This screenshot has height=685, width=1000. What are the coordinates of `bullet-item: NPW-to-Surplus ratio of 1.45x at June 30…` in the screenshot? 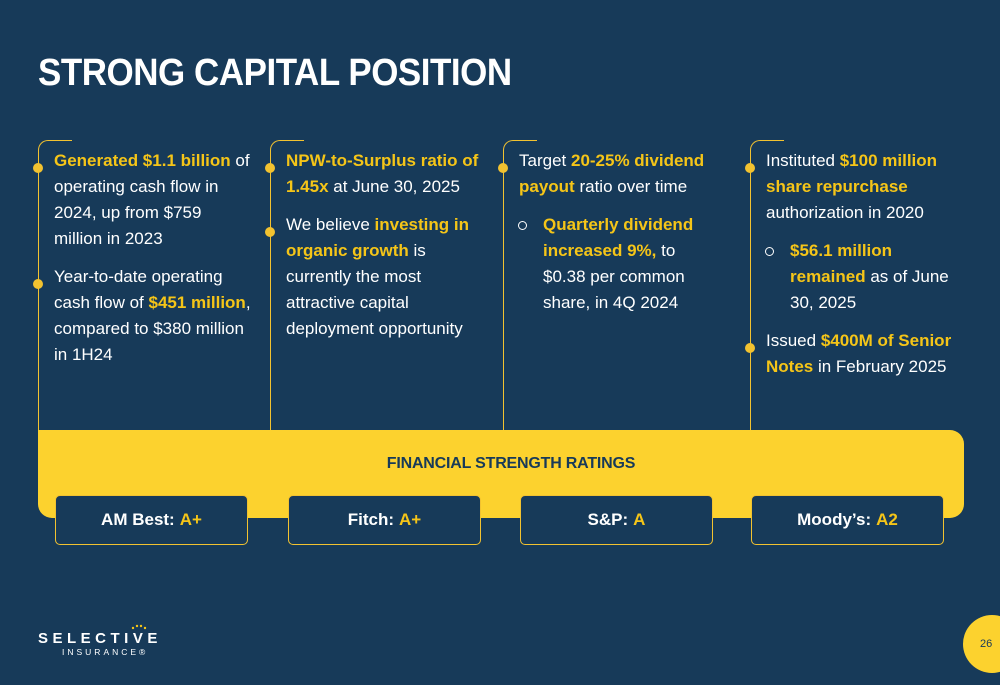 It's located at (375, 174).